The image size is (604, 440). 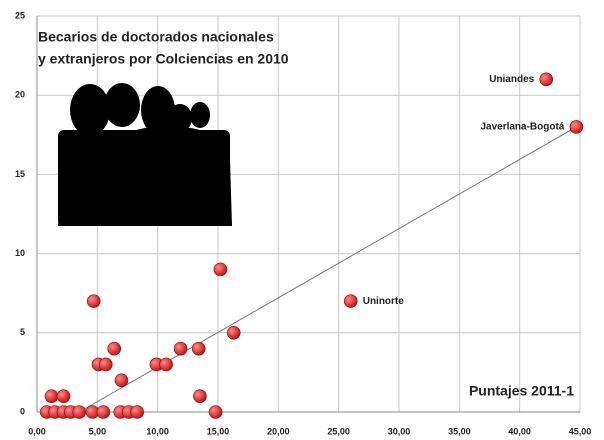 I want to click on x-tick-label: 20,00, so click(x=278, y=431).